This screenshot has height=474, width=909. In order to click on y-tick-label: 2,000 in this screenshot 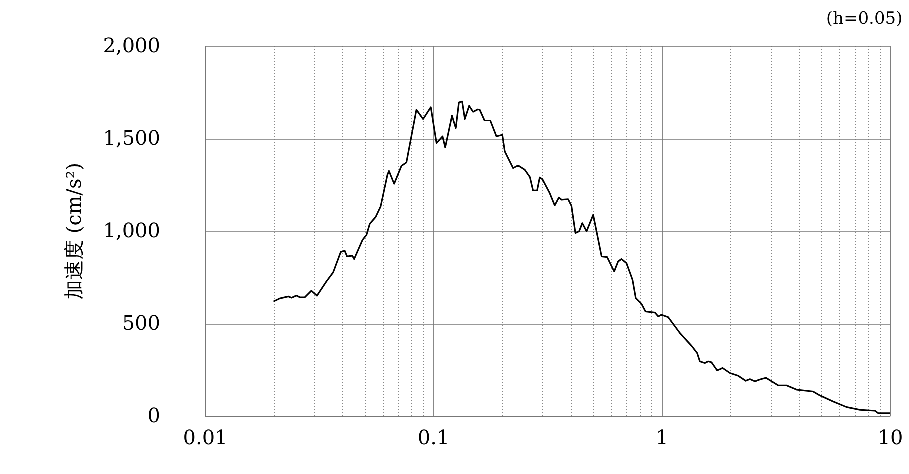, I will do `click(131, 46)`.